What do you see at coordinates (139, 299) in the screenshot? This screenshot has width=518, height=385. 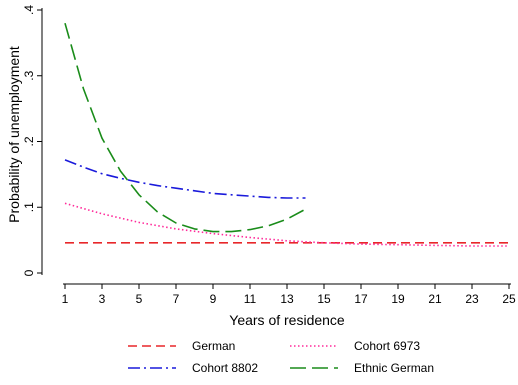 I see `x-tick-label: 5` at bounding box center [139, 299].